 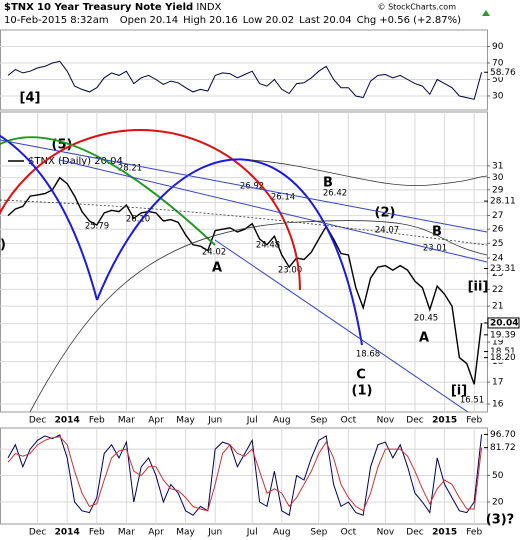 What do you see at coordinates (426, 319) in the screenshot?
I see `price-annotation: 20.45` at bounding box center [426, 319].